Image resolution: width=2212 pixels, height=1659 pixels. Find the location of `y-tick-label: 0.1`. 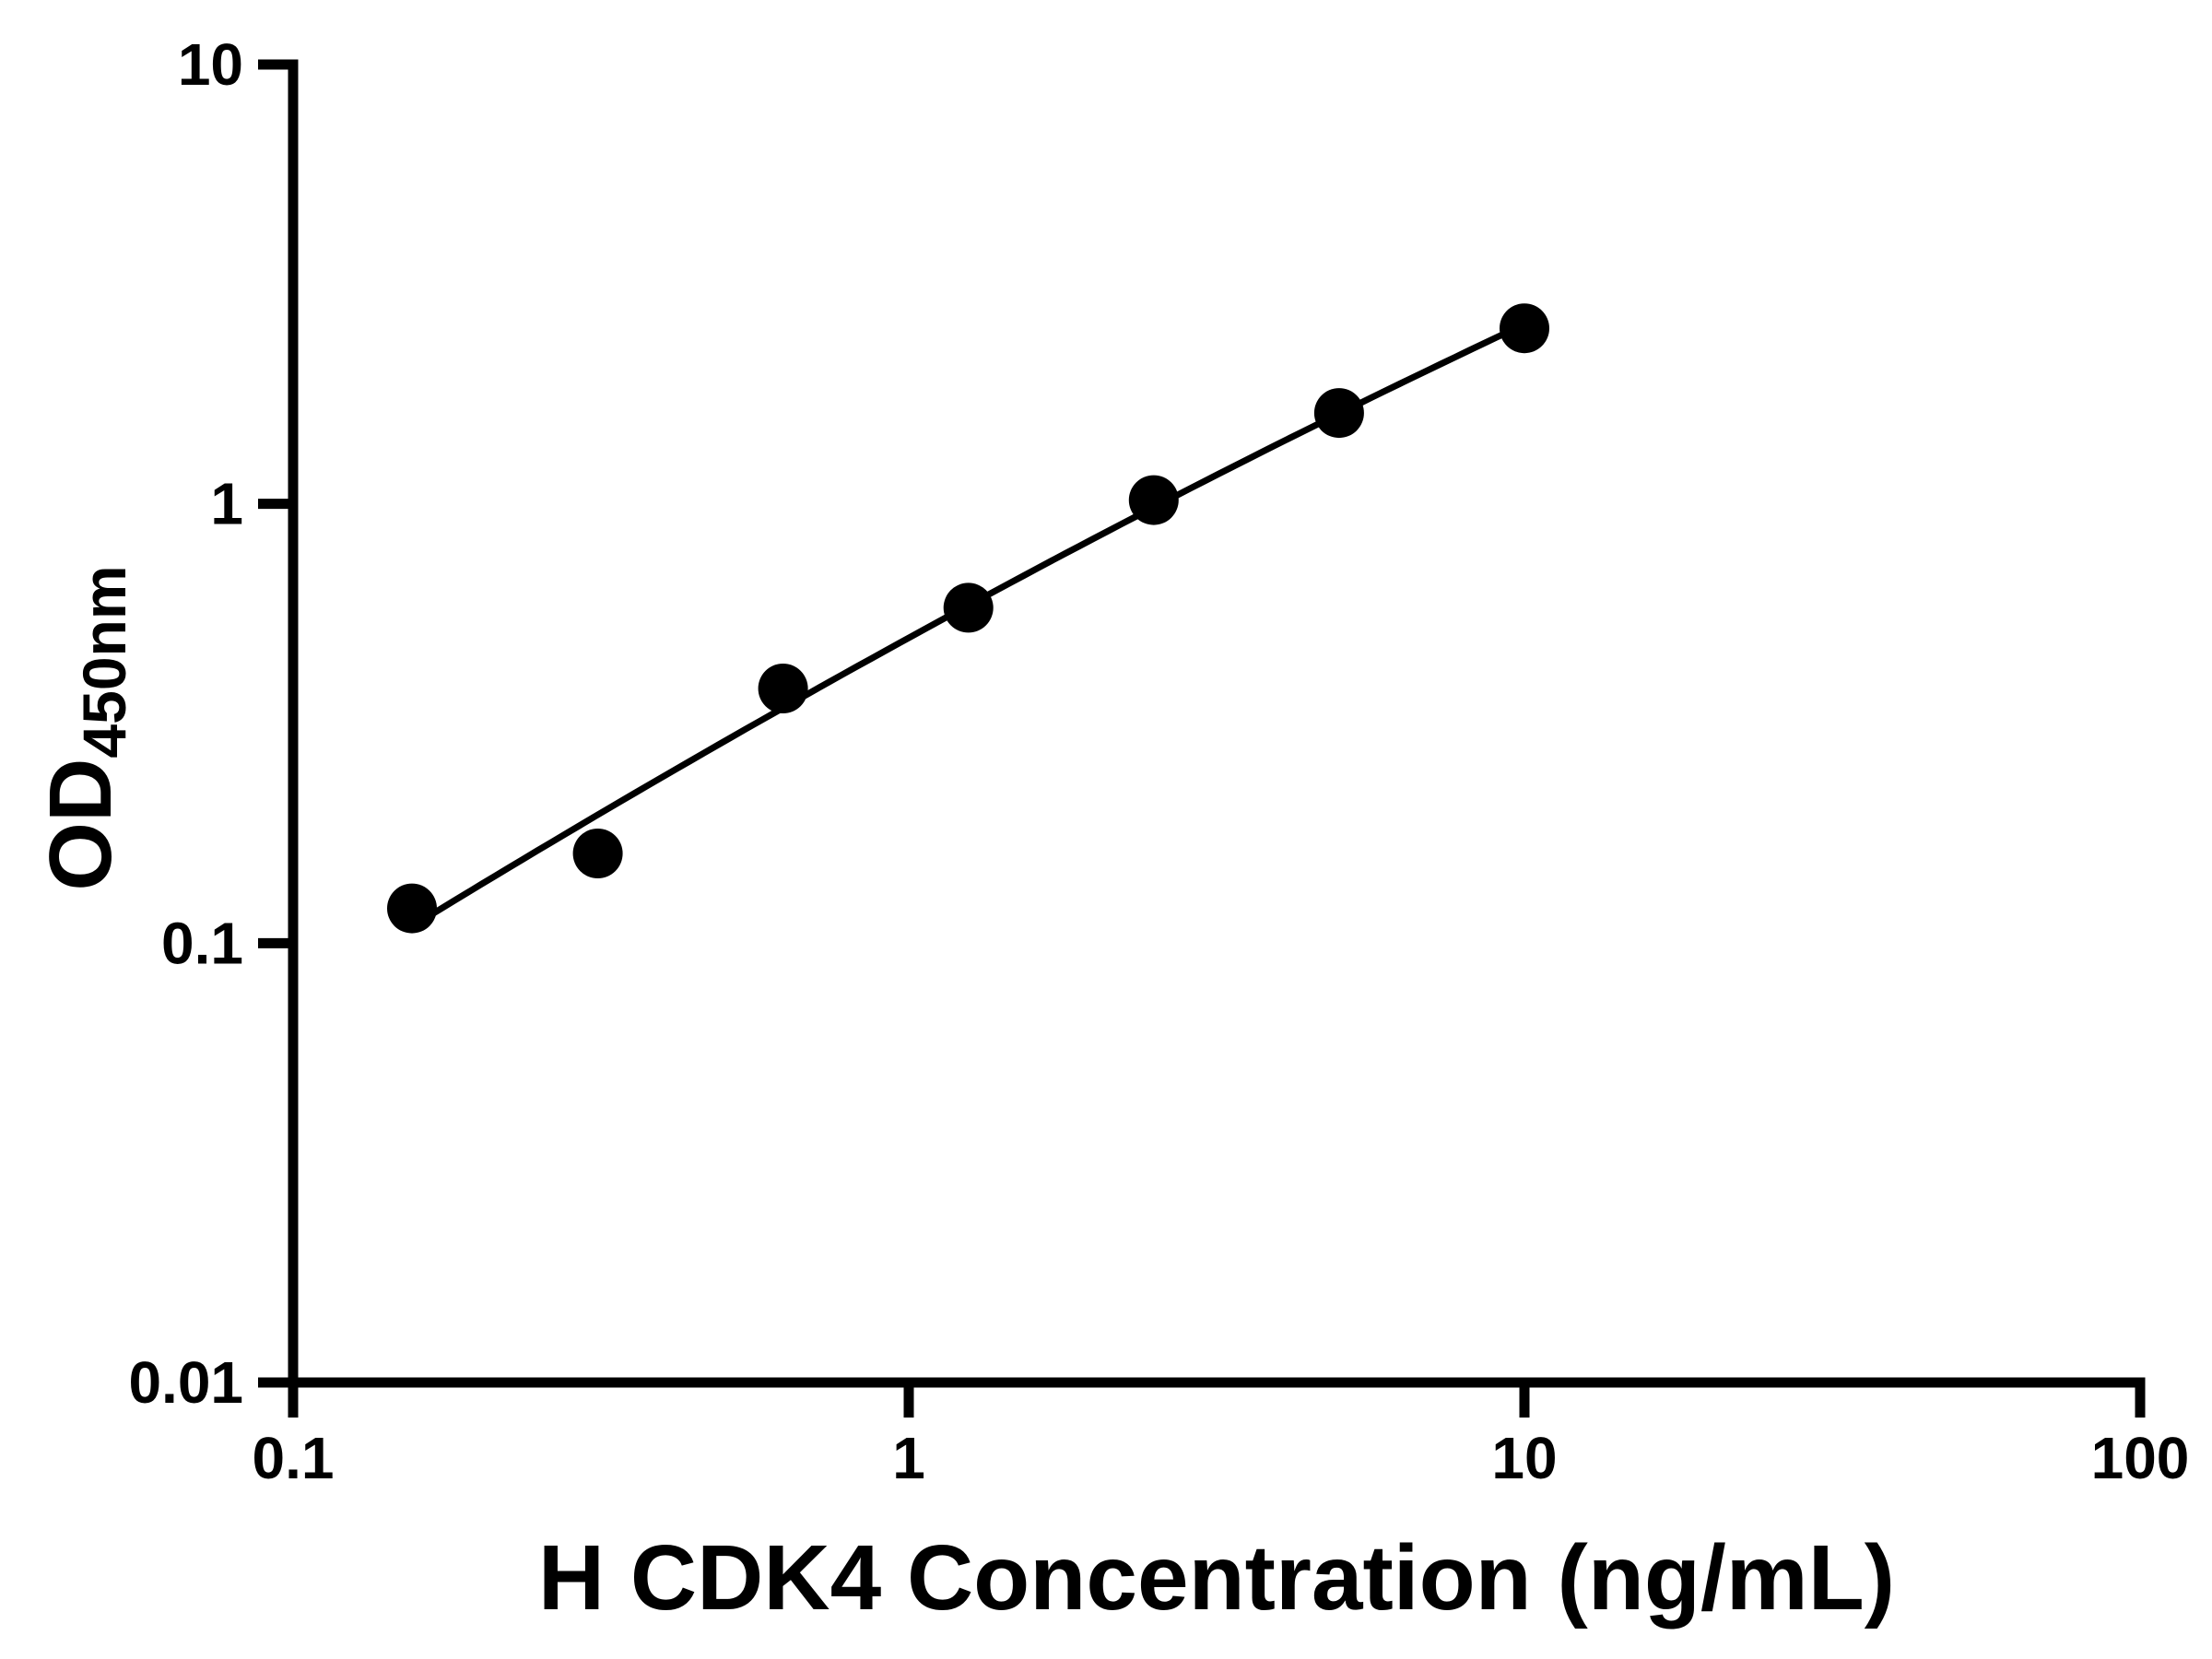

y-tick-label: 0.1 is located at coordinates (202, 943).